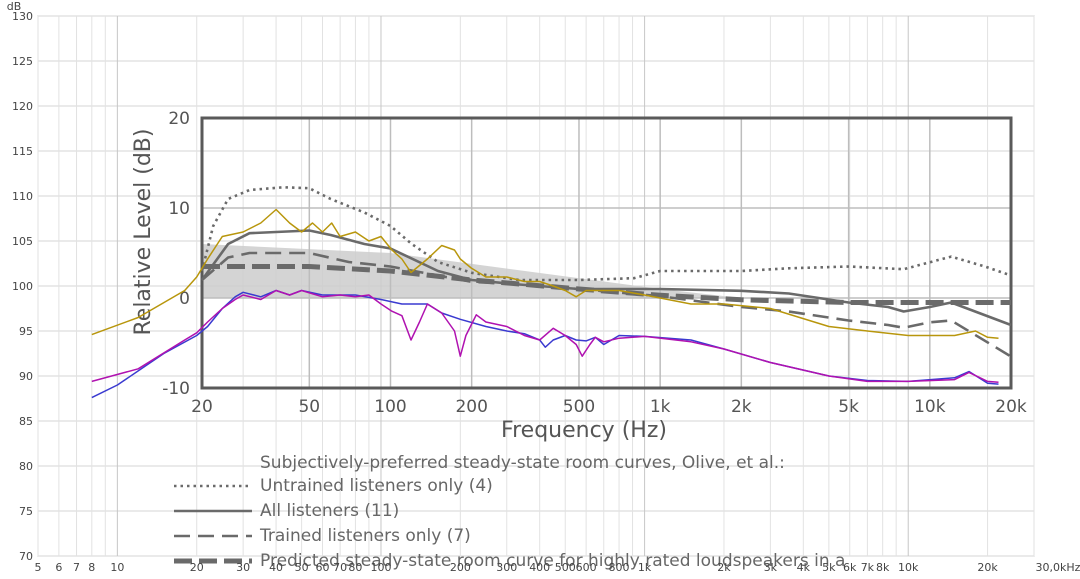 This screenshot has height=579, width=1080. Describe the element at coordinates (329, 511) in the screenshot. I see `legend-label: All listeners (11)` at that location.